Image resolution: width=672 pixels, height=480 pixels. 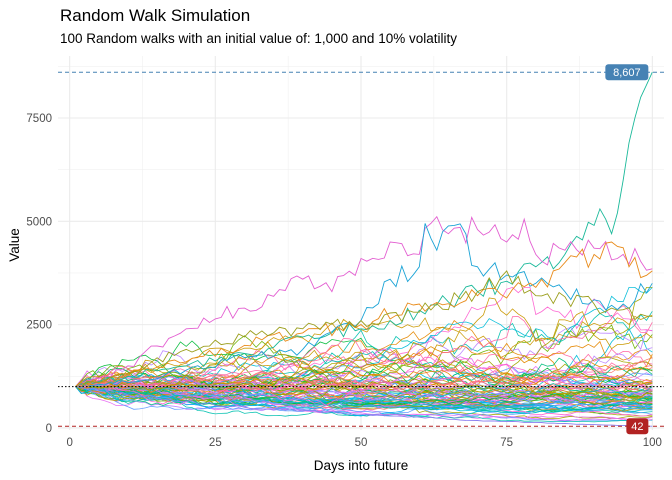 What do you see at coordinates (69, 443) in the screenshot?
I see `x-tick-label: 0` at bounding box center [69, 443].